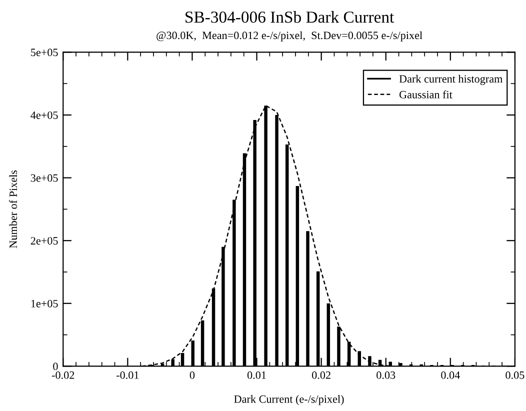  What do you see at coordinates (425, 94) in the screenshot?
I see `legend-label: Gaussian fit` at bounding box center [425, 94].